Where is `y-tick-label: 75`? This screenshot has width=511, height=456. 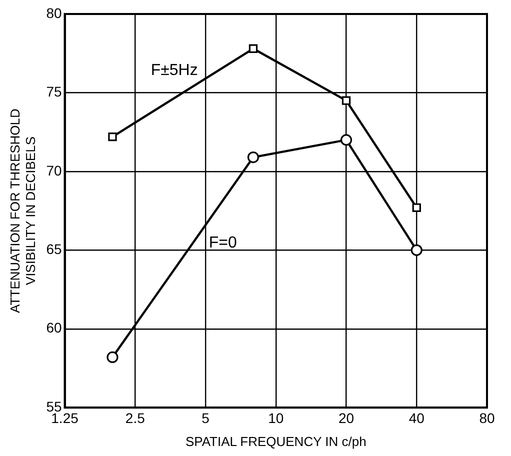
y-tick-label: 75 is located at coordinates (54, 92).